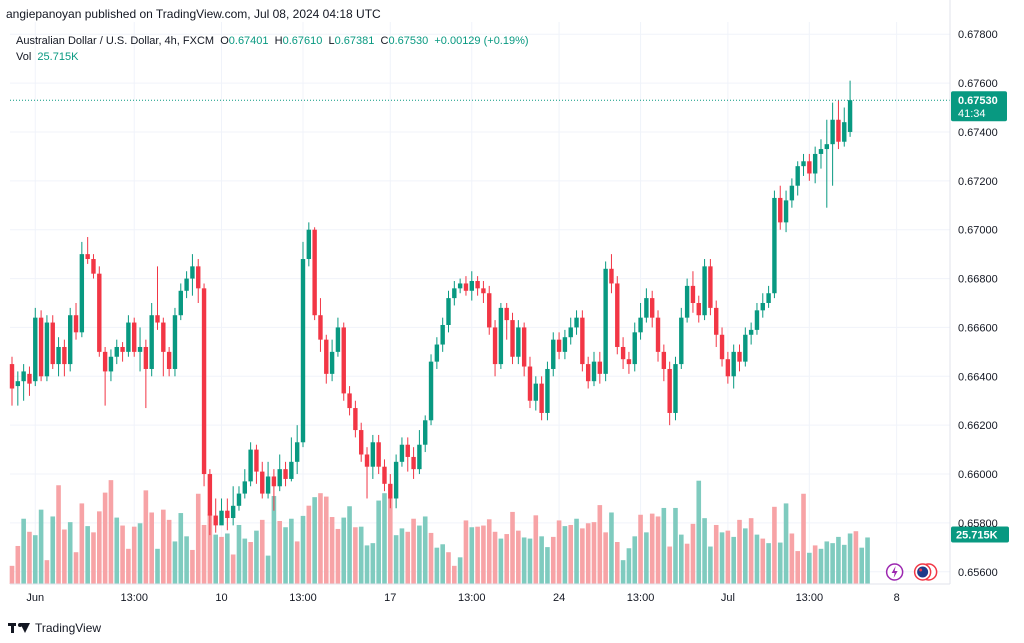  What do you see at coordinates (35, 598) in the screenshot?
I see `x-tick-label: Jun` at bounding box center [35, 598].